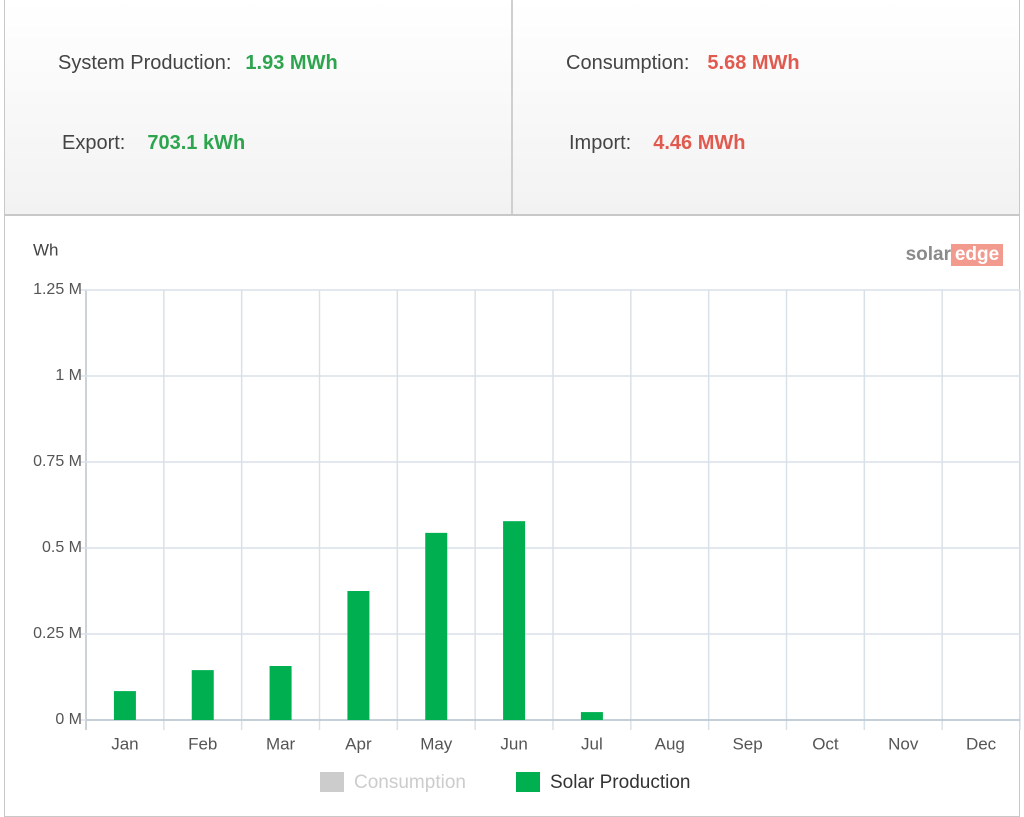 Image resolution: width=1024 pixels, height=817 pixels. I want to click on x-tick-label: Nov, so click(903, 743).